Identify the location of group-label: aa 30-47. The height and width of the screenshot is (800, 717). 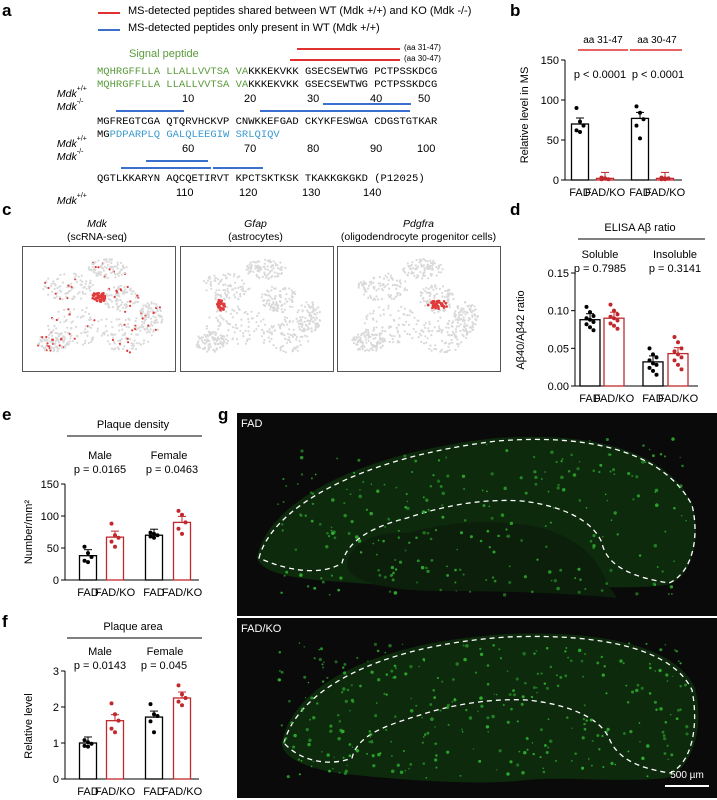
(657, 40).